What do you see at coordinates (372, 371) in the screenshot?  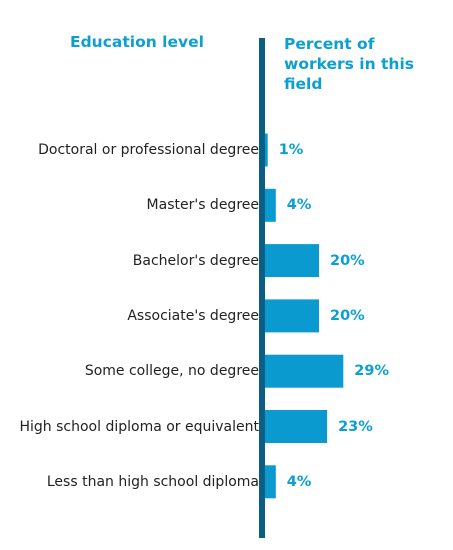 I see `value-label: 29%` at bounding box center [372, 371].